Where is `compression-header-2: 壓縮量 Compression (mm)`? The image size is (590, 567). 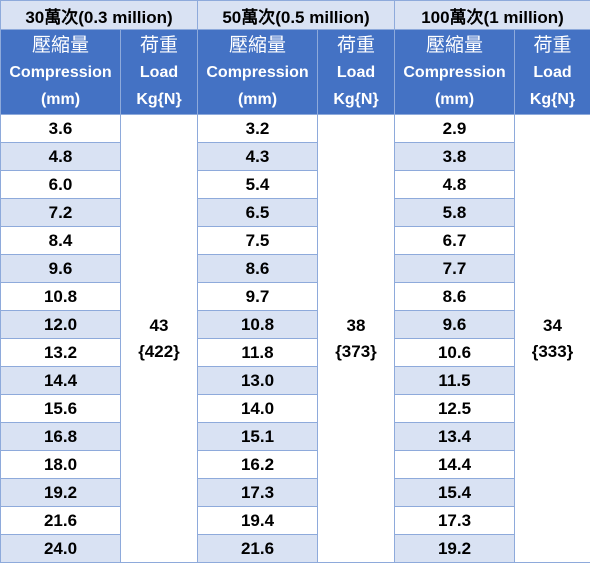 compression-header-2: 壓縮量 Compression (mm) is located at coordinates (454, 72).